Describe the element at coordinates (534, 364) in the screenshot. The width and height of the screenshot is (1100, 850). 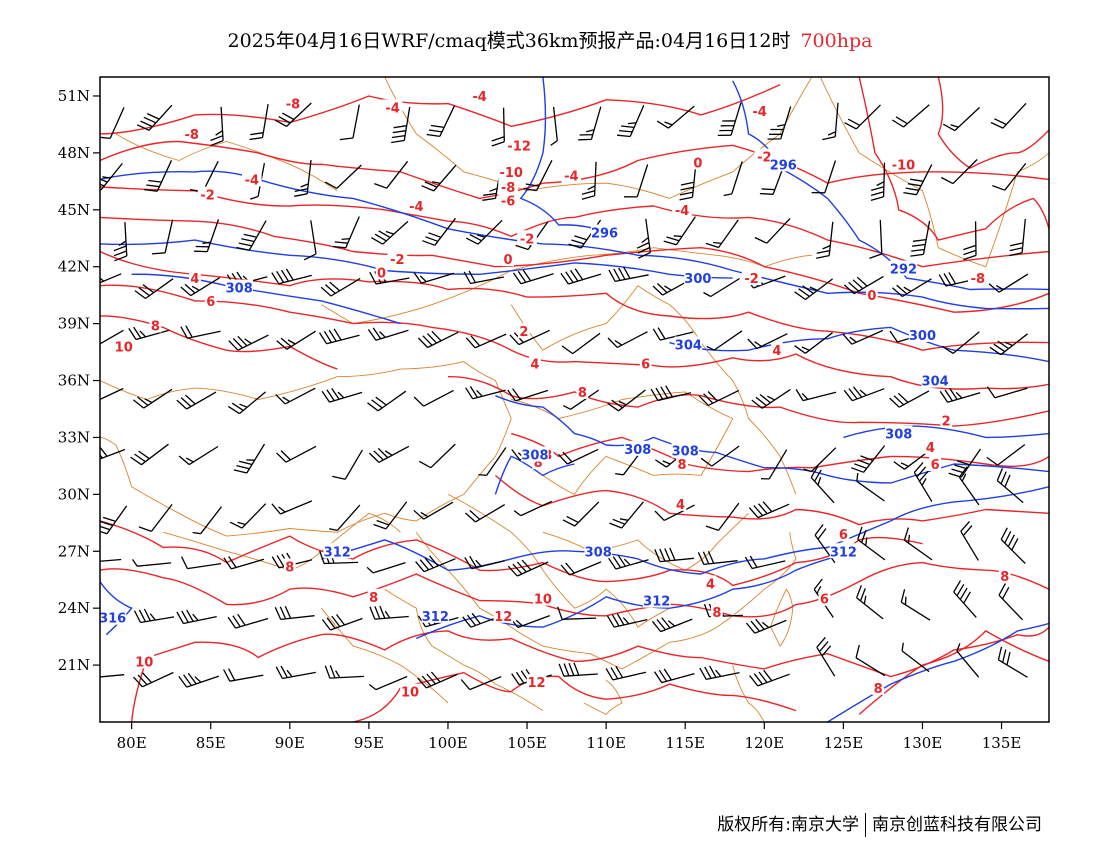
I see `temperature-label: 4` at that location.